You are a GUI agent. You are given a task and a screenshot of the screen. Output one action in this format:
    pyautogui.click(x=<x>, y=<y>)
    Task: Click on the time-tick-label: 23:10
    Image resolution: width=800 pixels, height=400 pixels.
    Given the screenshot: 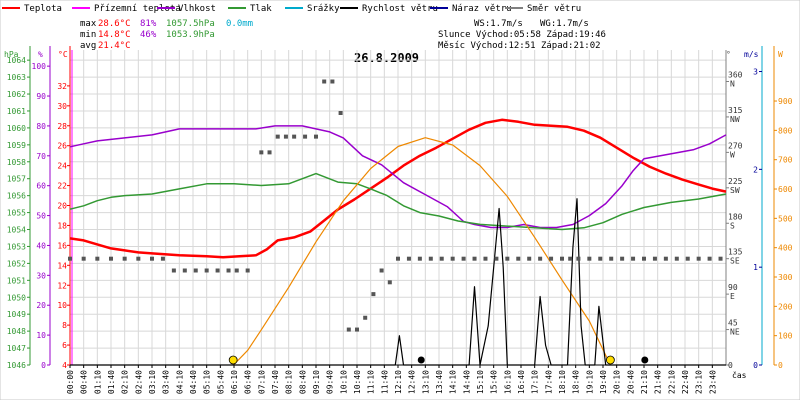 What is the action you would take?
    pyautogui.click(x=699, y=382)
    